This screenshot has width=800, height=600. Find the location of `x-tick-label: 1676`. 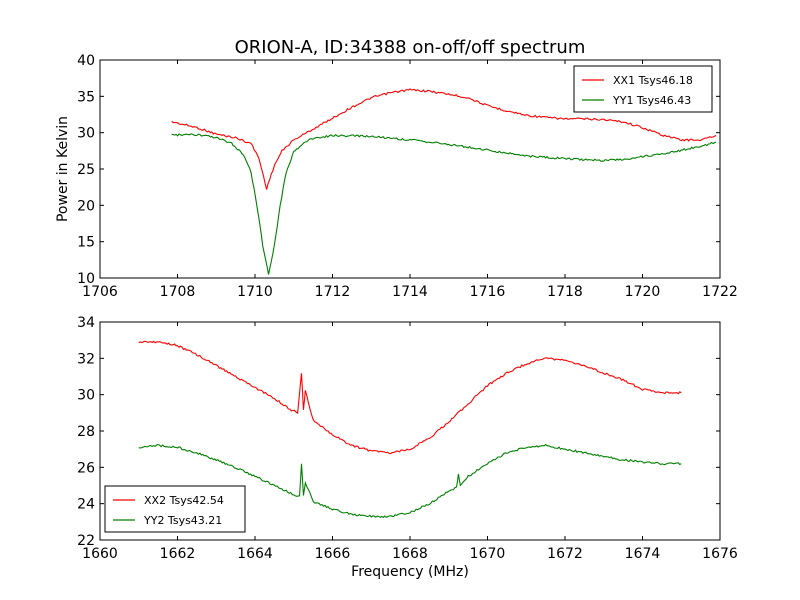

x-tick-label: 1676 is located at coordinates (720, 554).